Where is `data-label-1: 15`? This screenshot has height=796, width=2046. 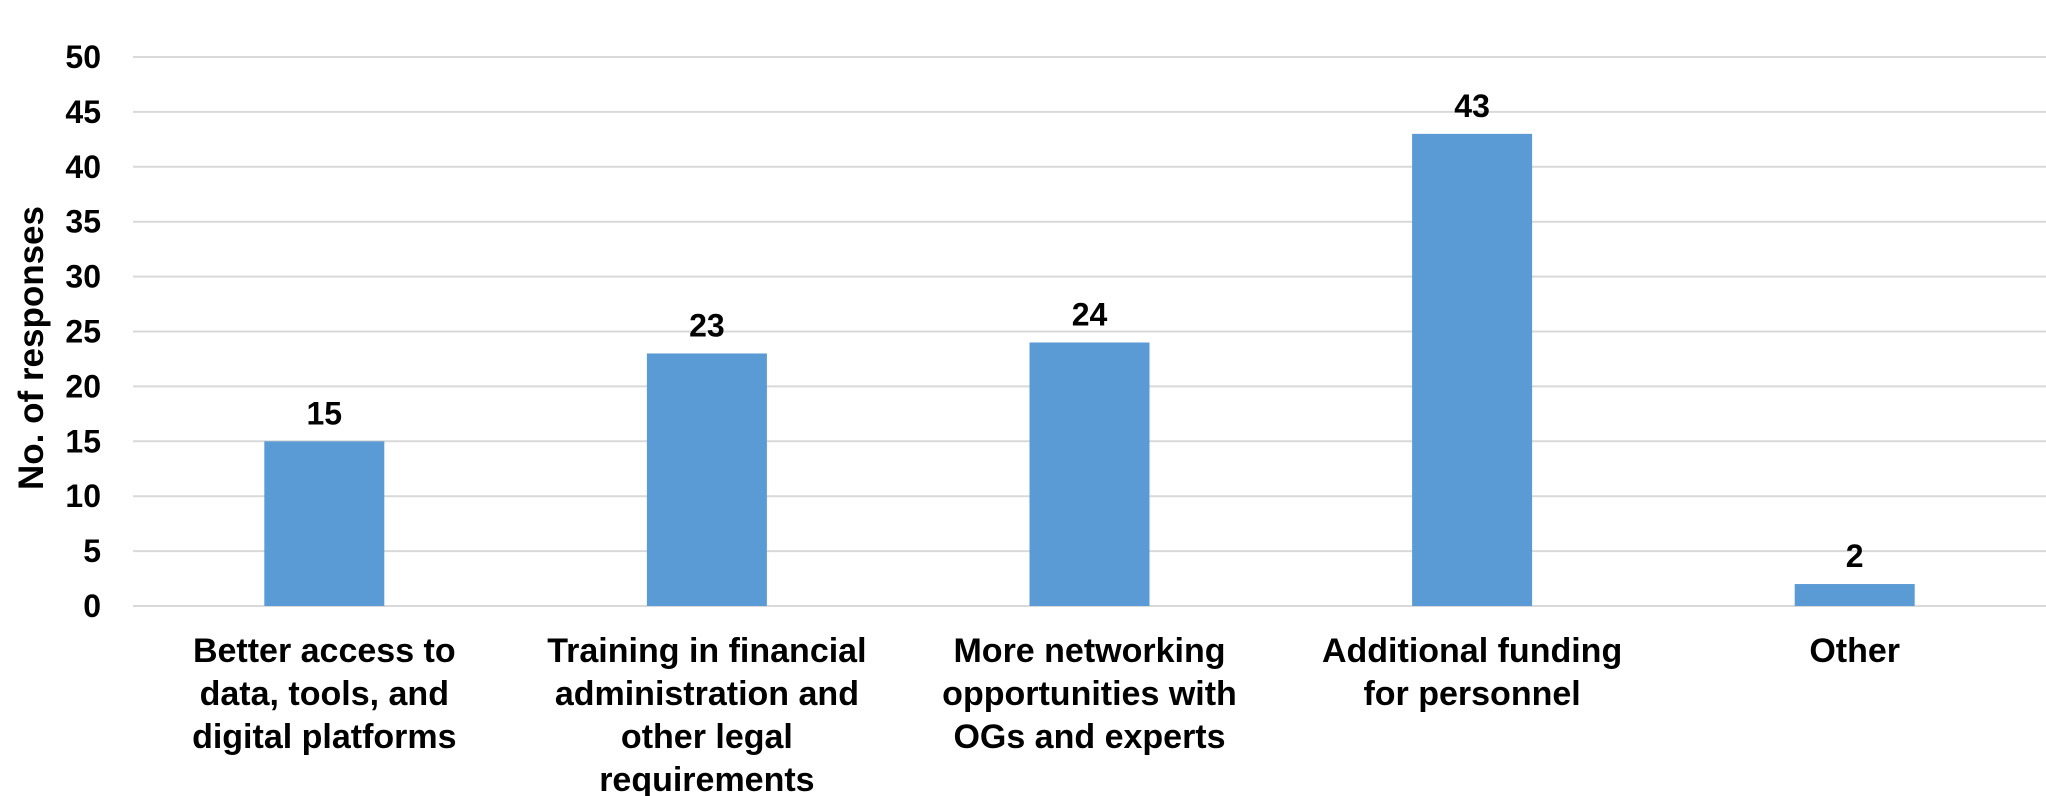 data-label-1: 15 is located at coordinates (325, 413).